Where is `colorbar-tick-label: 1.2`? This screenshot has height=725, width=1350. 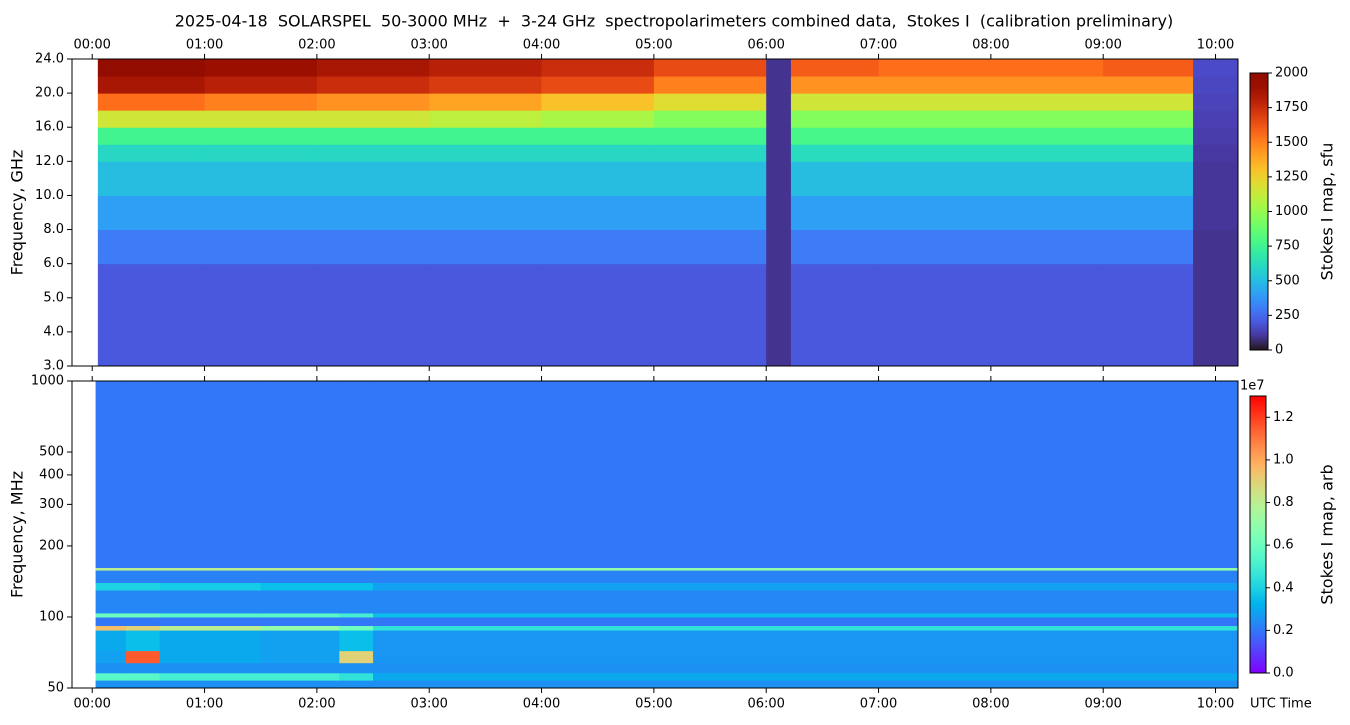 colorbar-tick-label: 1.2 is located at coordinates (1283, 417).